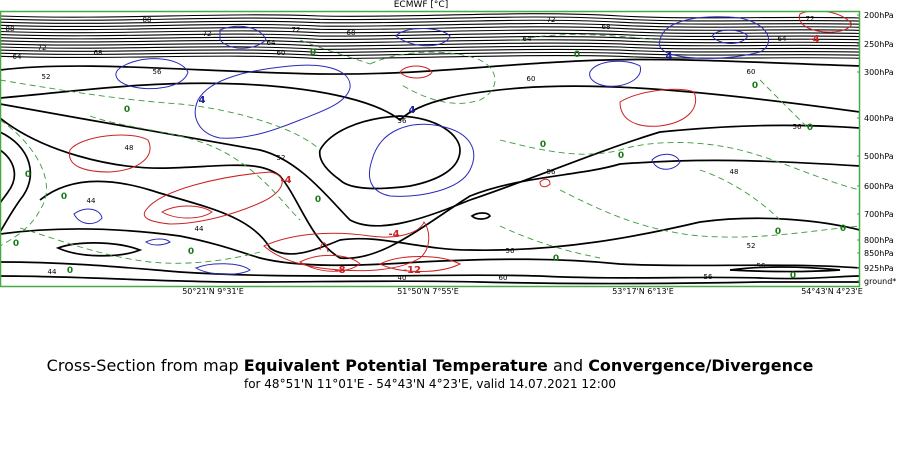  Describe the element at coordinates (643, 291) in the screenshot. I see `x-tick-label: 53°17'N 6°13'E` at that location.